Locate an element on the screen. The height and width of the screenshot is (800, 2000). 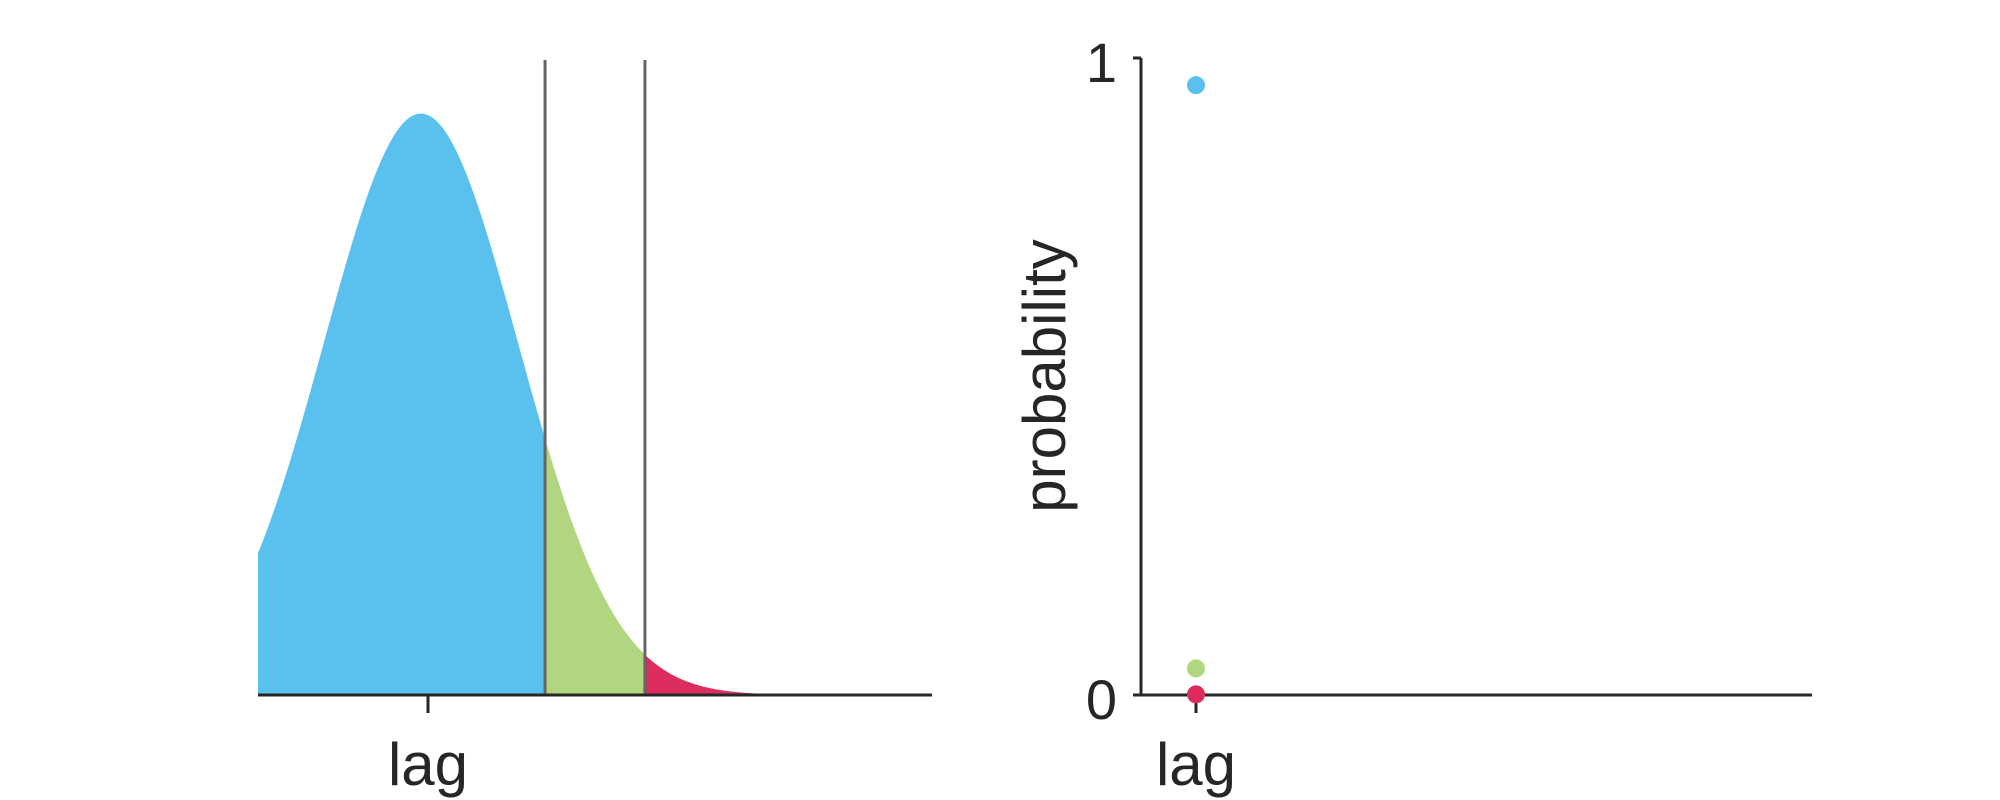
probability-x-axis-label: lag is located at coordinates (1196, 764).